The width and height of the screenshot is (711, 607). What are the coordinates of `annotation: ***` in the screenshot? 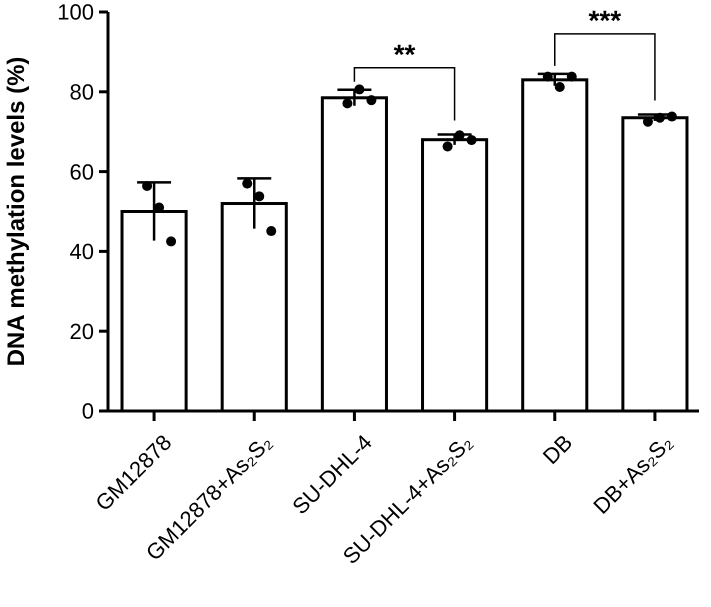 It's located at (605, 20).